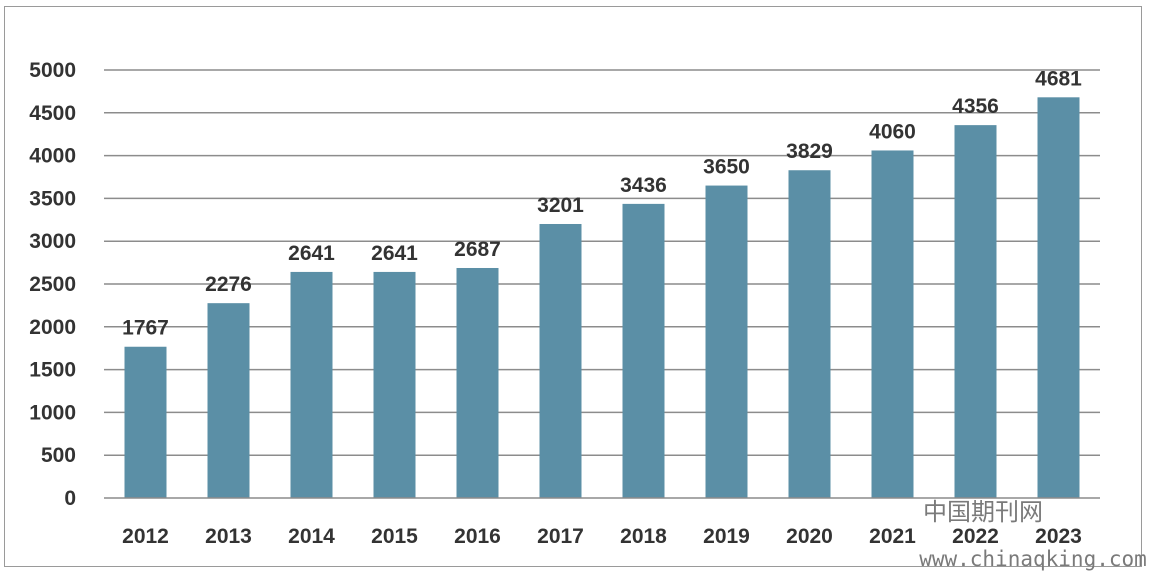  What do you see at coordinates (52, 241) in the screenshot?
I see `y-tick-label-3000: 3000` at bounding box center [52, 241].